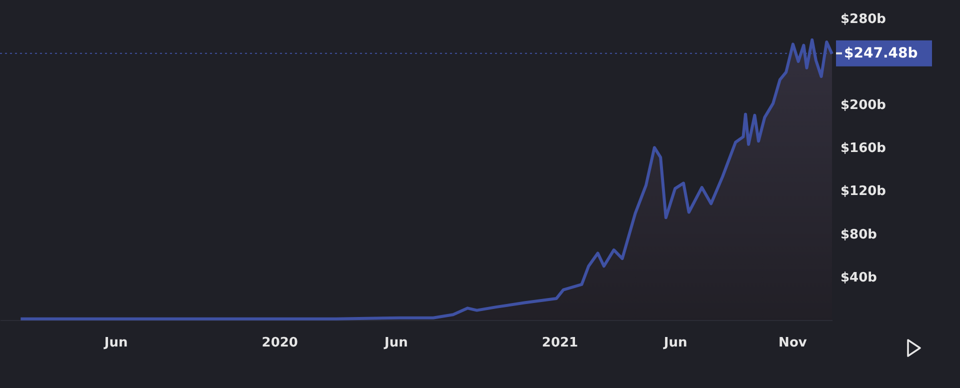  Describe the element at coordinates (863, 192) in the screenshot. I see `y-tick-label: $120b` at that location.